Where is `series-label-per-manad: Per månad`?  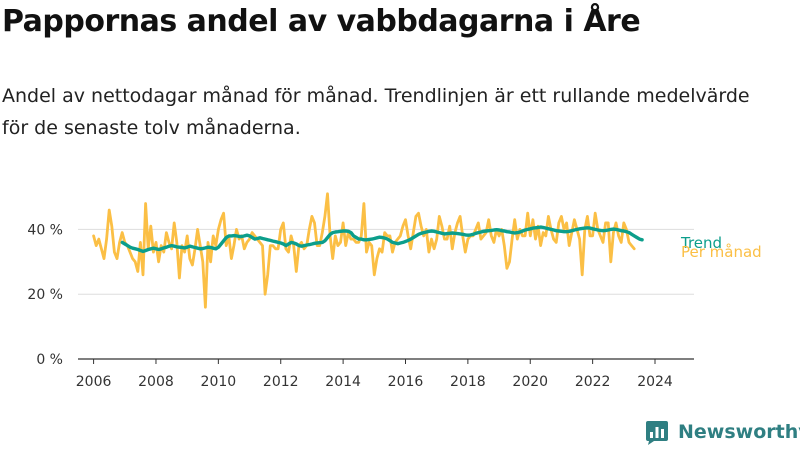 series-label-per-manad: Per månad is located at coordinates (721, 252).